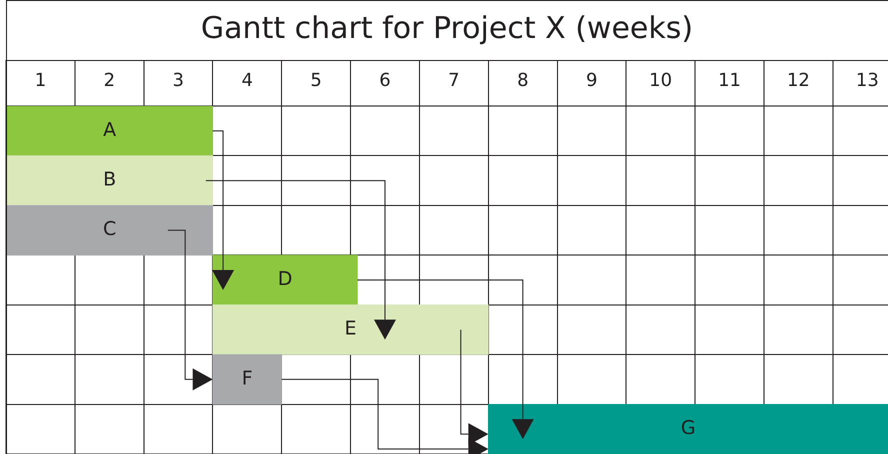 This screenshot has width=888, height=454. What do you see at coordinates (447, 28) in the screenshot?
I see `chart-title: Gantt chart for Project X (weeks)` at bounding box center [447, 28].